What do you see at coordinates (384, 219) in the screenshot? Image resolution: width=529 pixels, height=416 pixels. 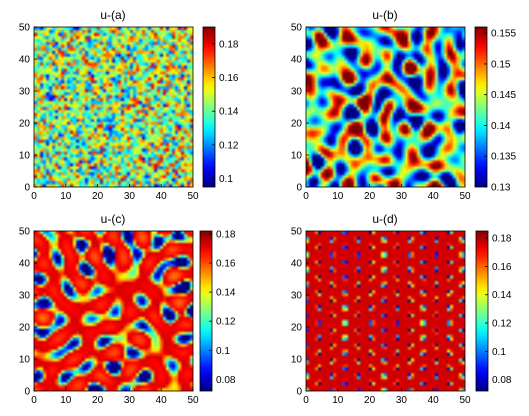 I see `panel-title: u-(d)` at bounding box center [384, 219].